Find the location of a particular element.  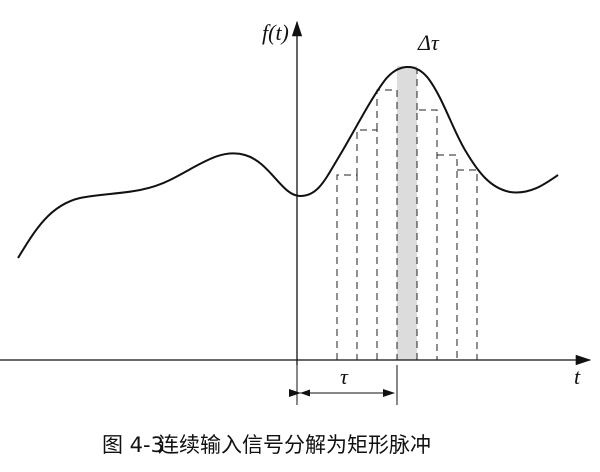

tau-arrow-left is located at coordinates (305, 393).